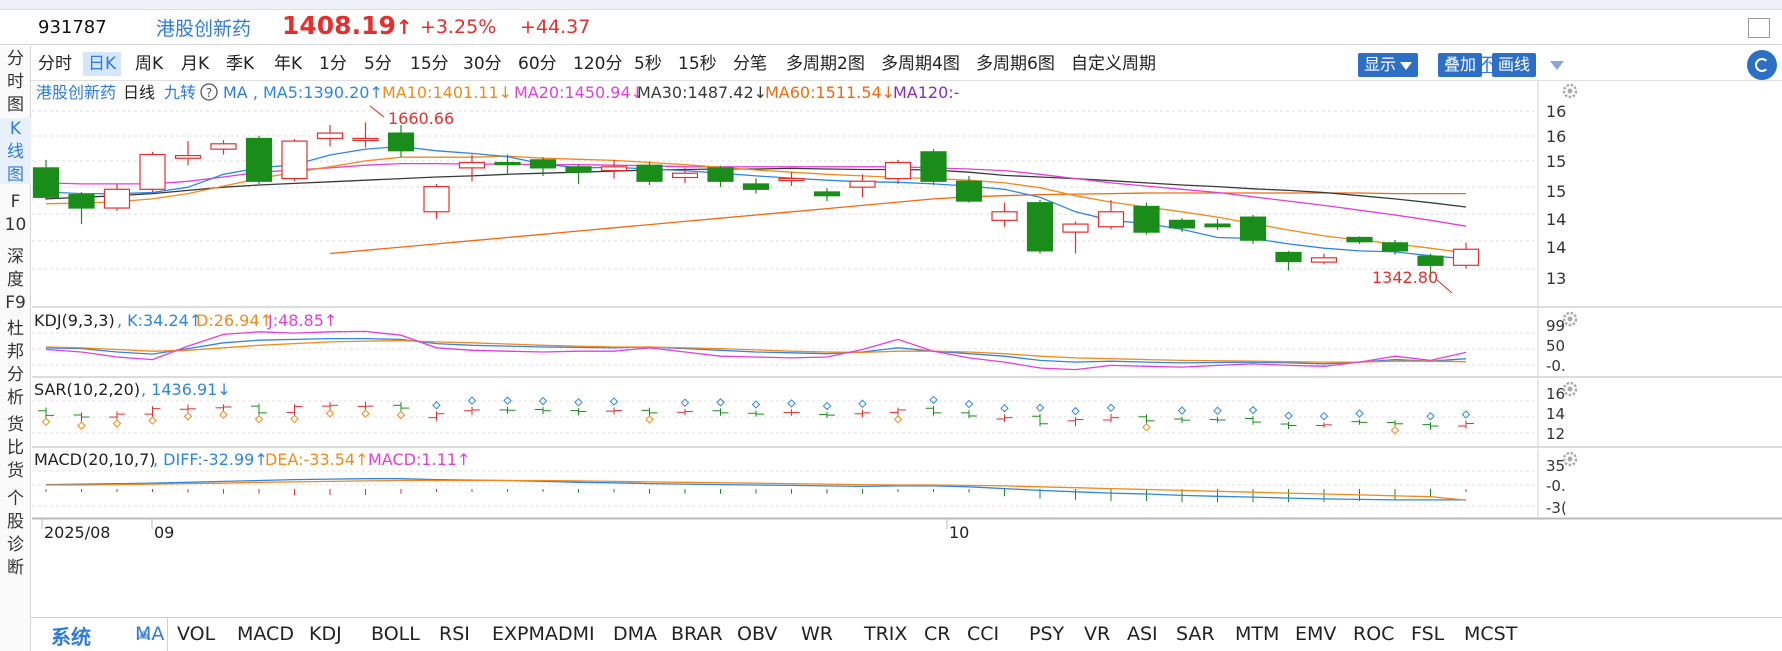 The height and width of the screenshot is (651, 1782). What do you see at coordinates (983, 634) in the screenshot?
I see `indicator-tab: CCI` at bounding box center [983, 634].